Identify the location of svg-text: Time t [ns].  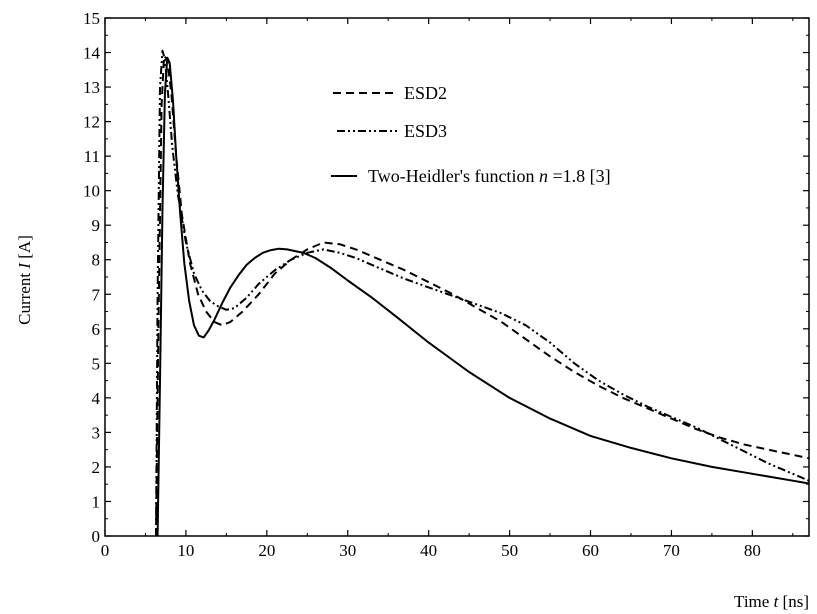
(771, 601).